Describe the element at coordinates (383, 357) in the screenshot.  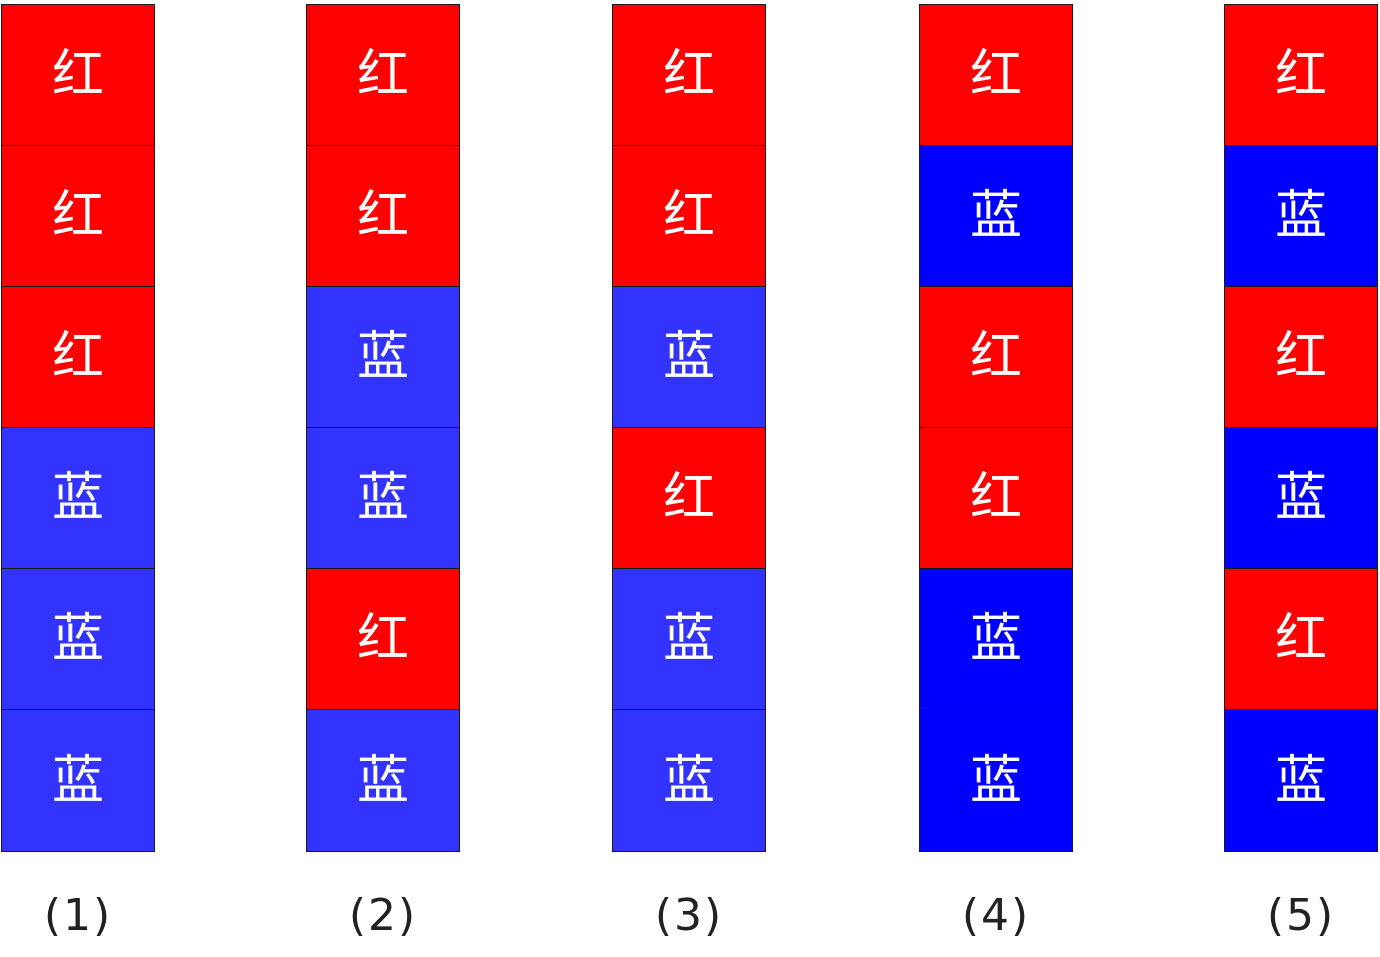
I see `cell-2-3: 蓝` at that location.